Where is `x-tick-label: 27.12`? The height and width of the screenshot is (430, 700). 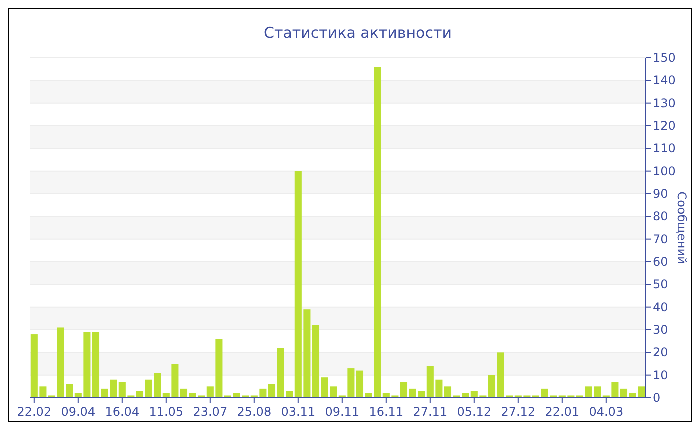
x-tick-label: 27.12 is located at coordinates (518, 412).